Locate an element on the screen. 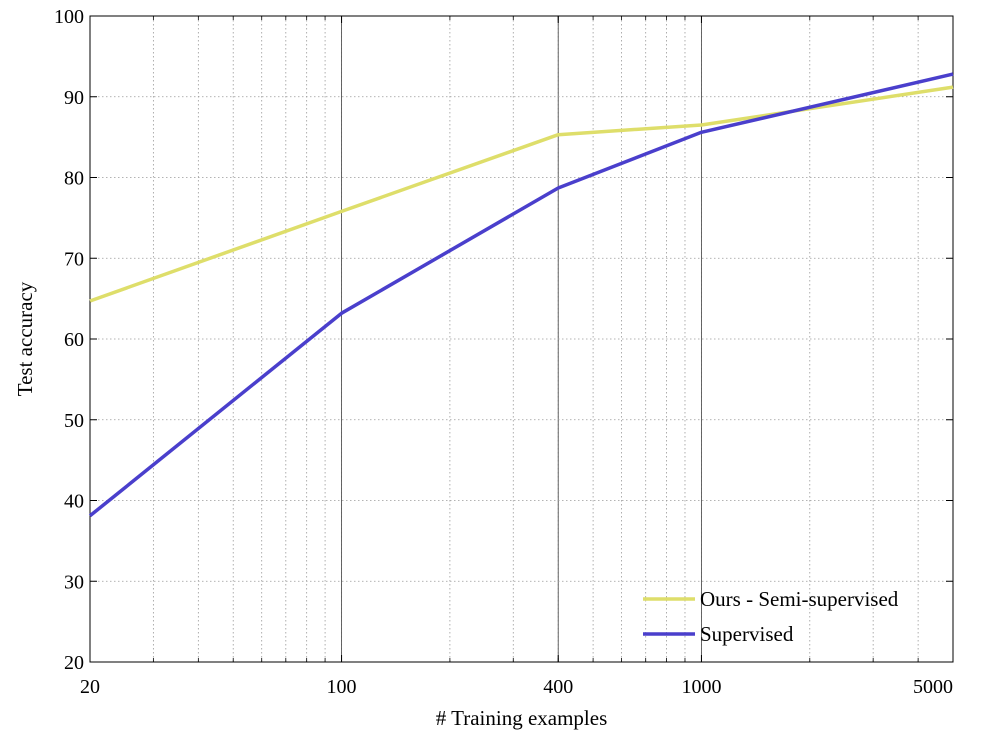  y-tick-label: 100 is located at coordinates (69, 17).